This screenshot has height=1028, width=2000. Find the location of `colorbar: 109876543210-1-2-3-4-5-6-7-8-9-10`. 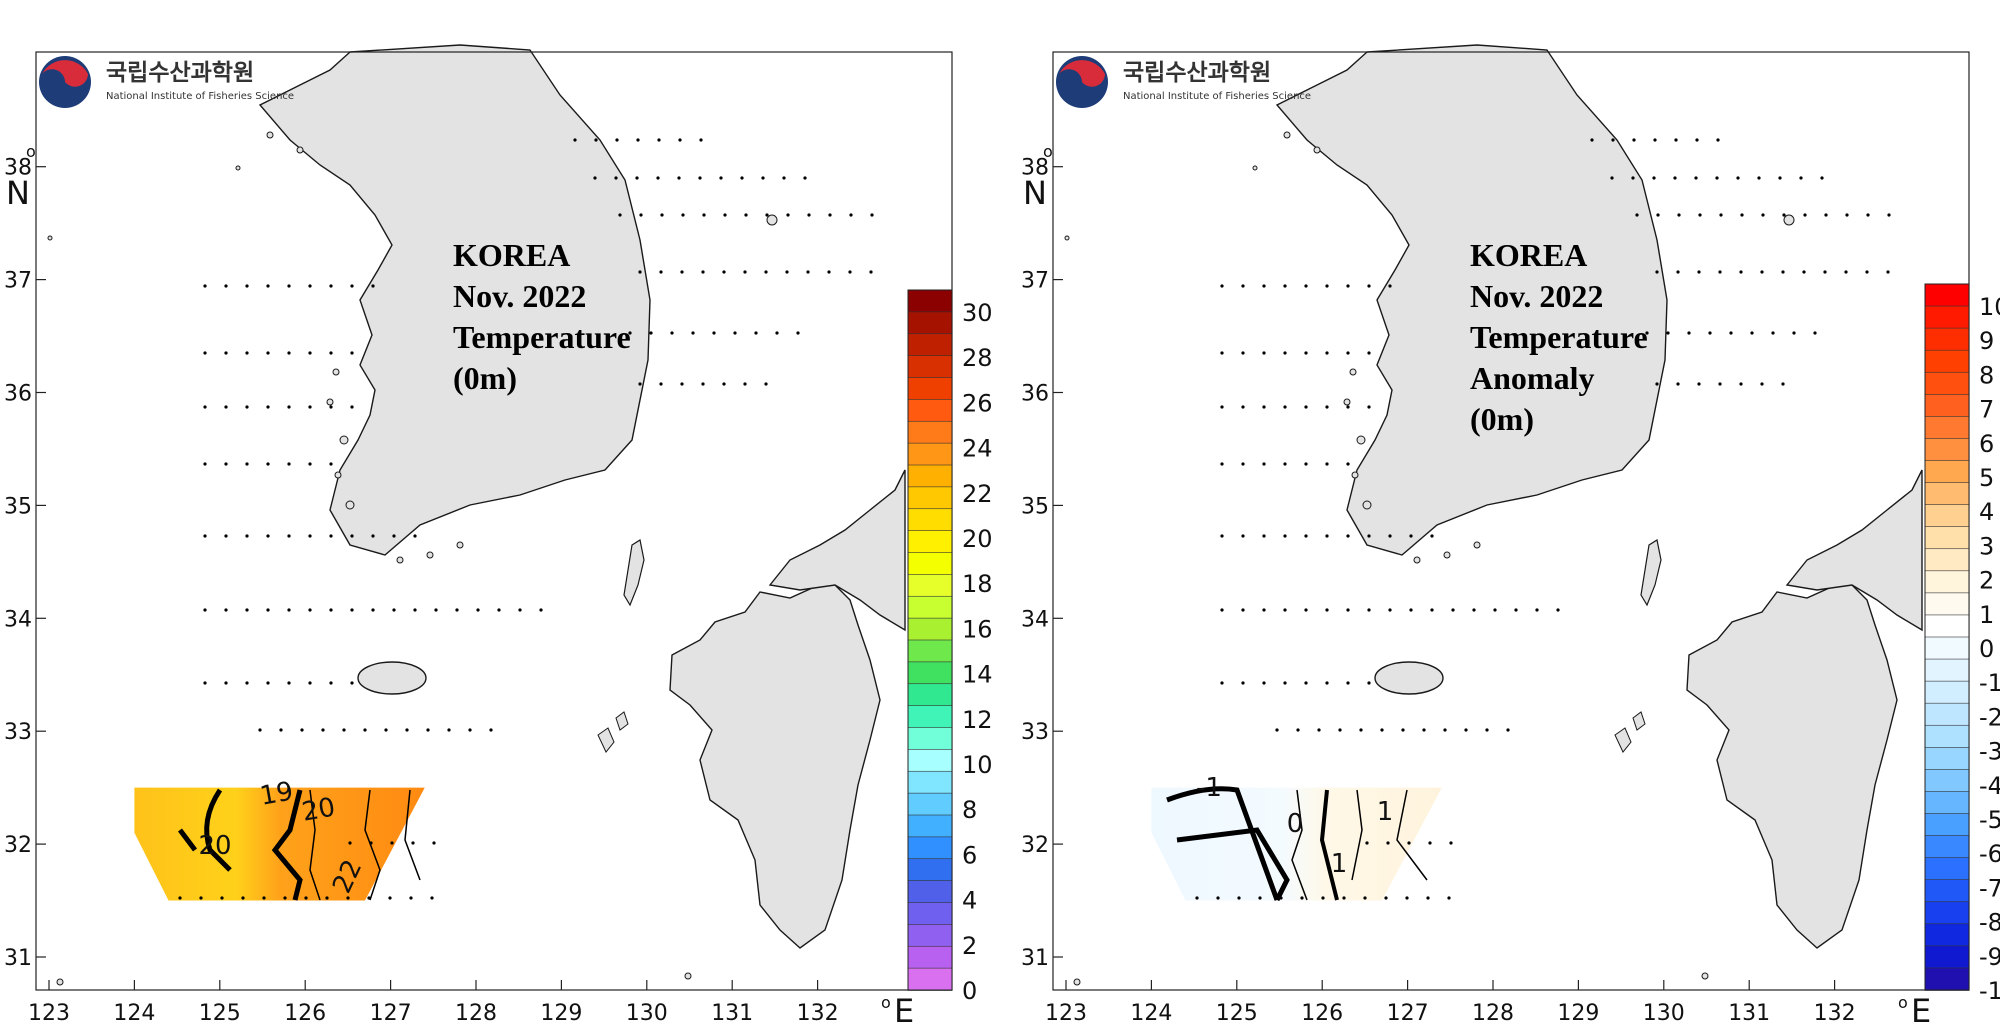

colorbar: 109876543210-1-2-3-4-5-6-7-8-9-10 is located at coordinates (1962, 644).